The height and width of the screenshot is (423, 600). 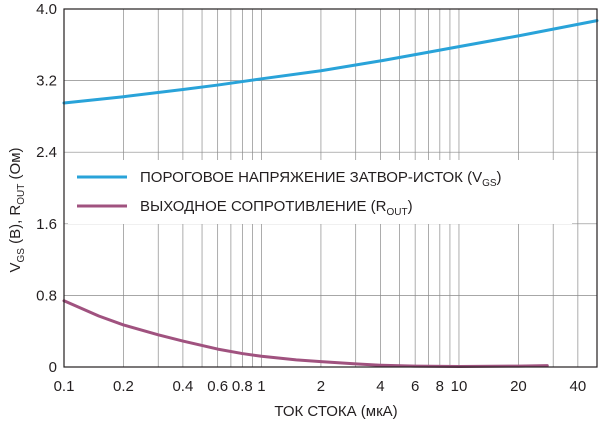 What do you see at coordinates (21, 194) in the screenshot?
I see `y-axis-label-sub2: OUT` at bounding box center [21, 194].